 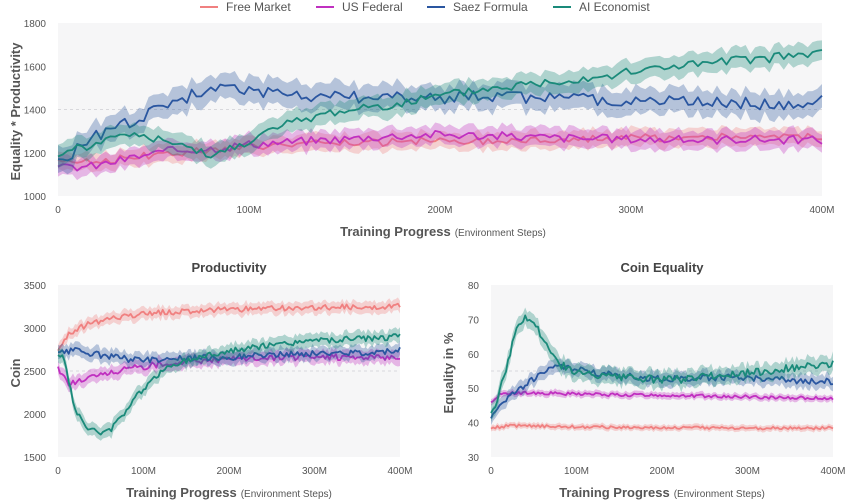 What do you see at coordinates (258, 7) in the screenshot?
I see `legend-label: Free Market` at bounding box center [258, 7].